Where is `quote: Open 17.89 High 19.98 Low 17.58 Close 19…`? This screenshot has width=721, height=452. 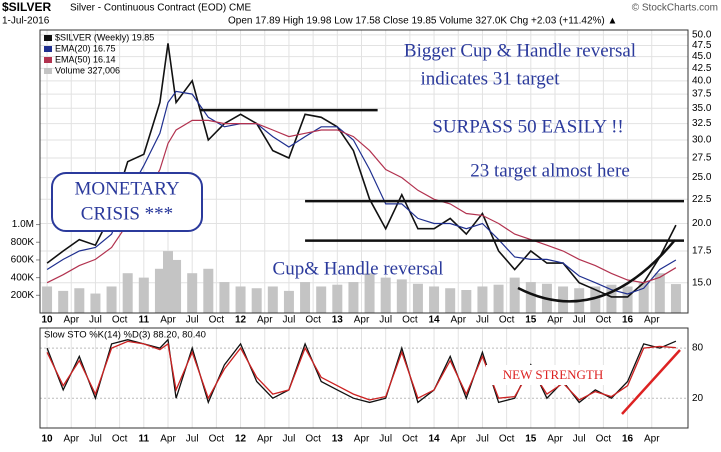
quote: Open 17.89 High 19.98 Low 17.58 Close 19… is located at coordinates (422, 21).